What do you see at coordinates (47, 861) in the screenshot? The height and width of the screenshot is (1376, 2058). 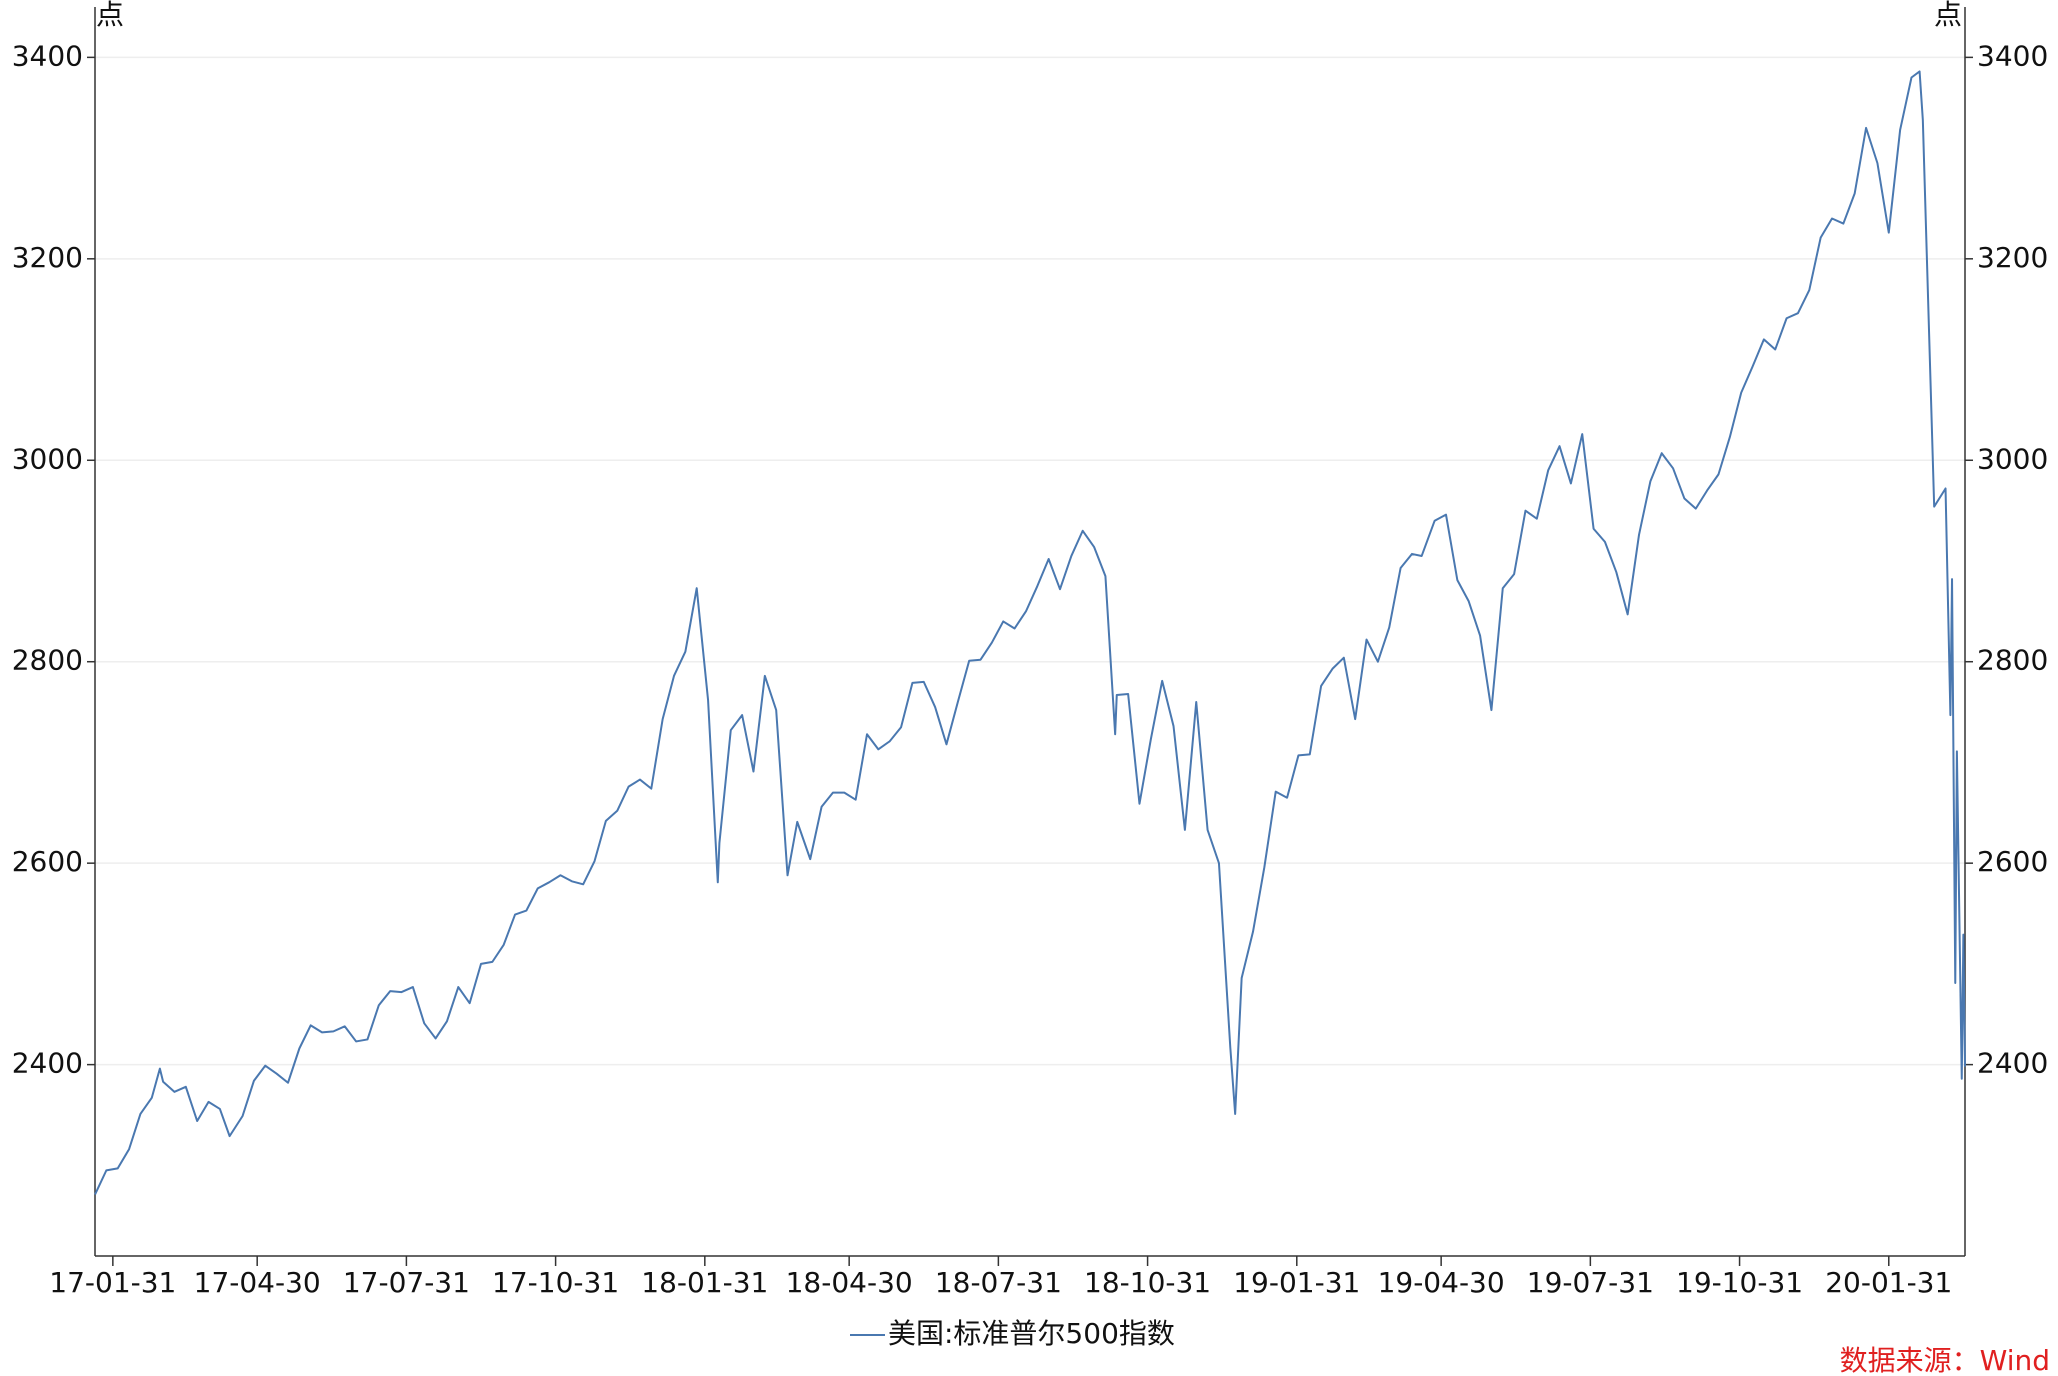 I see `y-tick-label: 2600` at bounding box center [47, 861].